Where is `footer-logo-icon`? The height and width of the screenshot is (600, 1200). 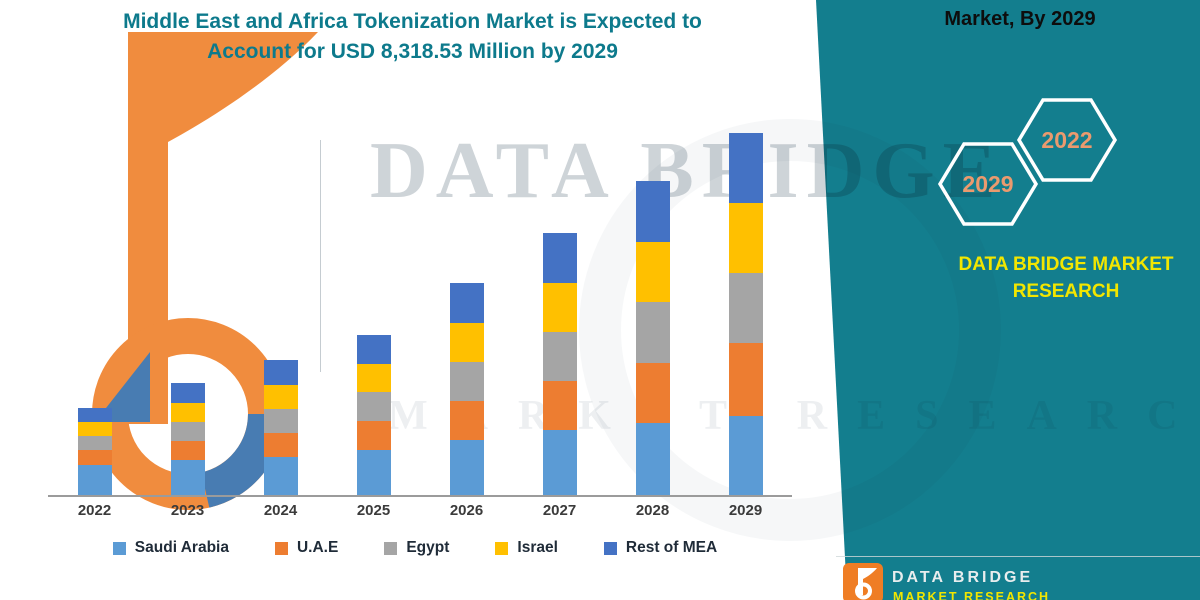 footer-logo-icon is located at coordinates (863, 581).